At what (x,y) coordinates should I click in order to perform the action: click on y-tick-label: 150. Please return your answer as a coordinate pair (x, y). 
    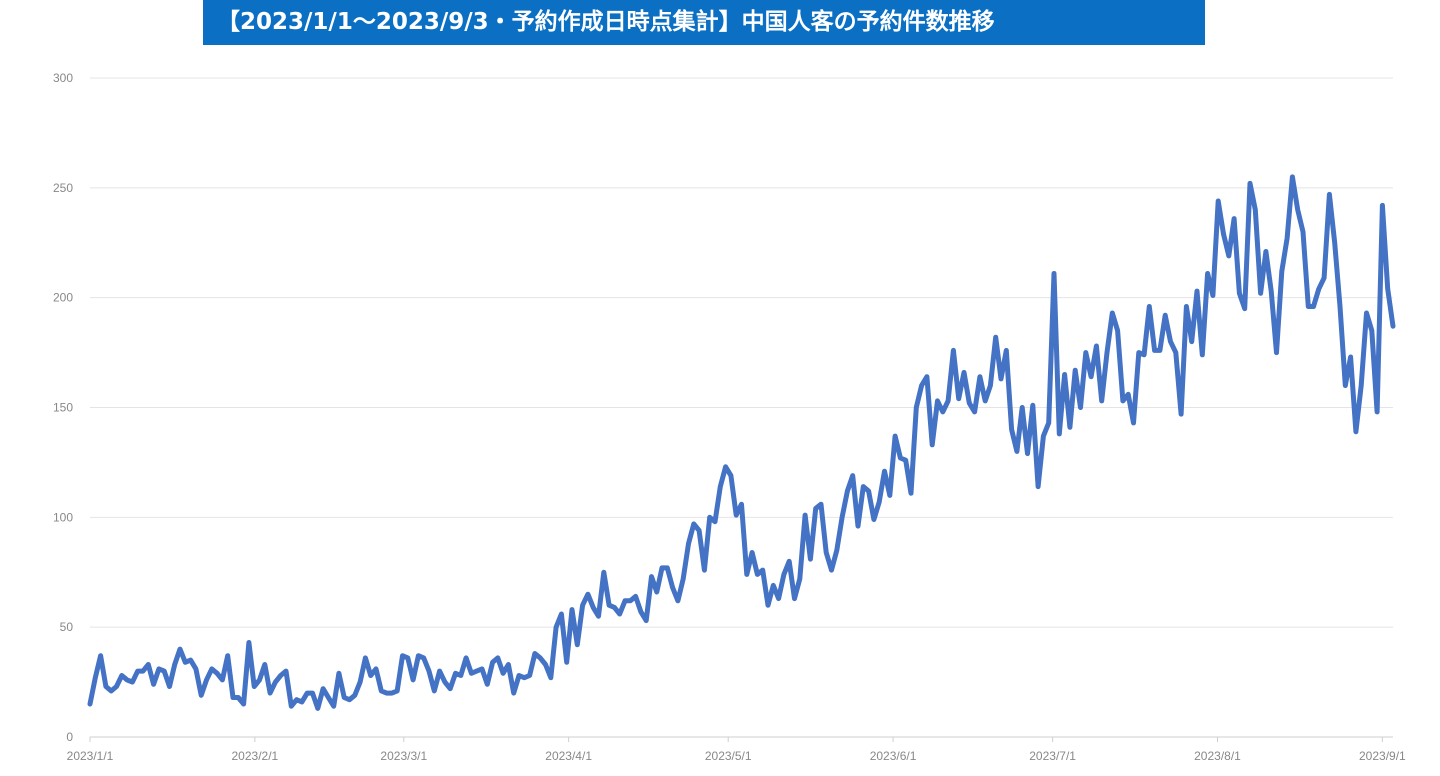
    Looking at the image, I should click on (63, 408).